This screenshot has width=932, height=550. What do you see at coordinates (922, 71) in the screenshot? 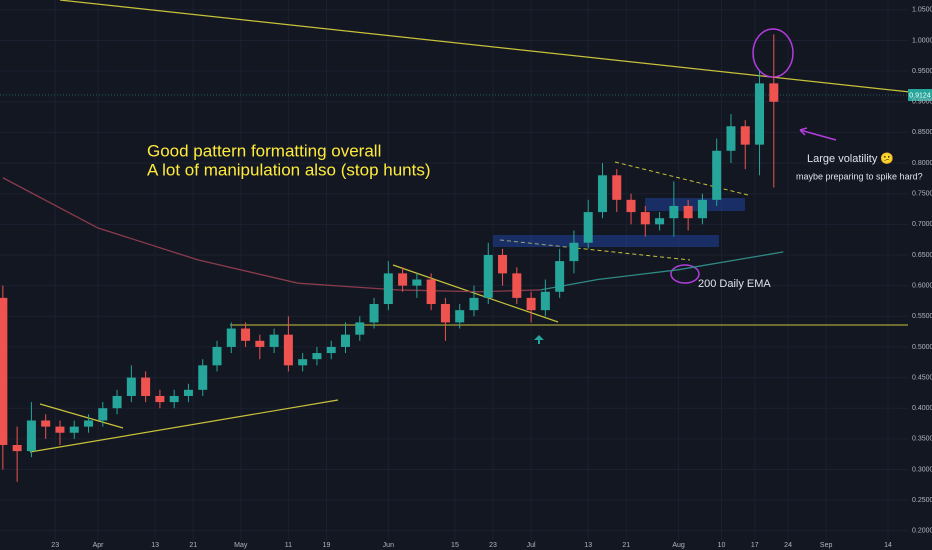
I see `y-tick-label: 0.9500` at bounding box center [922, 71].